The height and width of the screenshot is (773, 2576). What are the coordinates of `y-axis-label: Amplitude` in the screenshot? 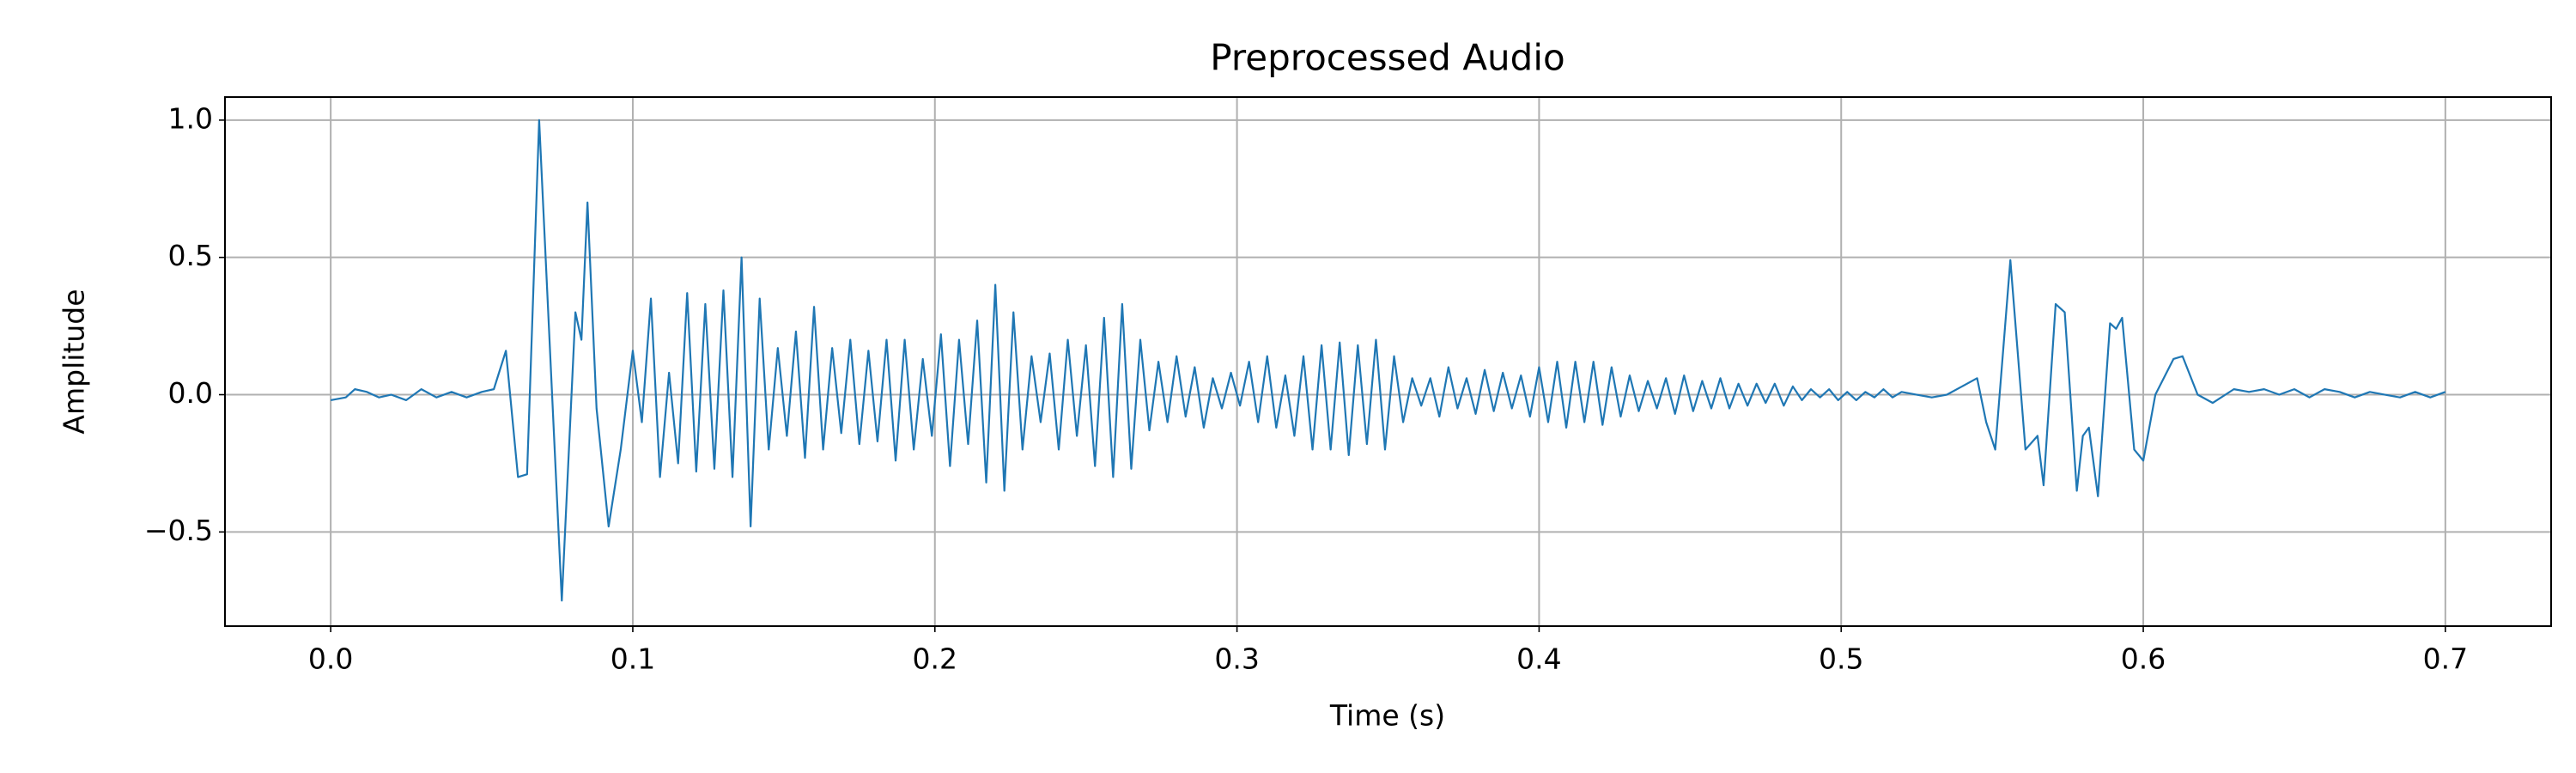 It's located at (74, 361).